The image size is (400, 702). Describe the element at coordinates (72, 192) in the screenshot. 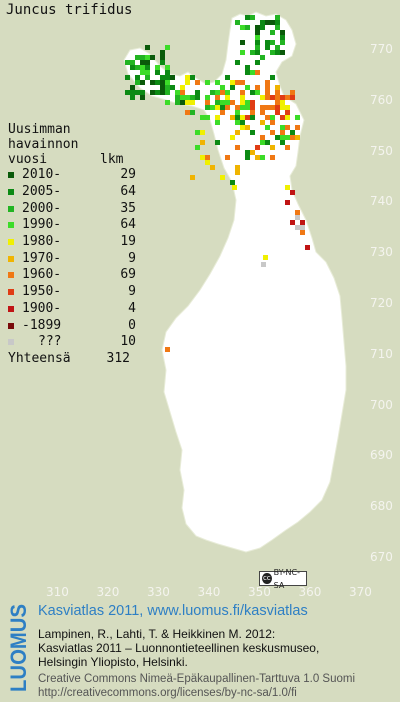

I see `legend-row: 2005- 64` at that location.